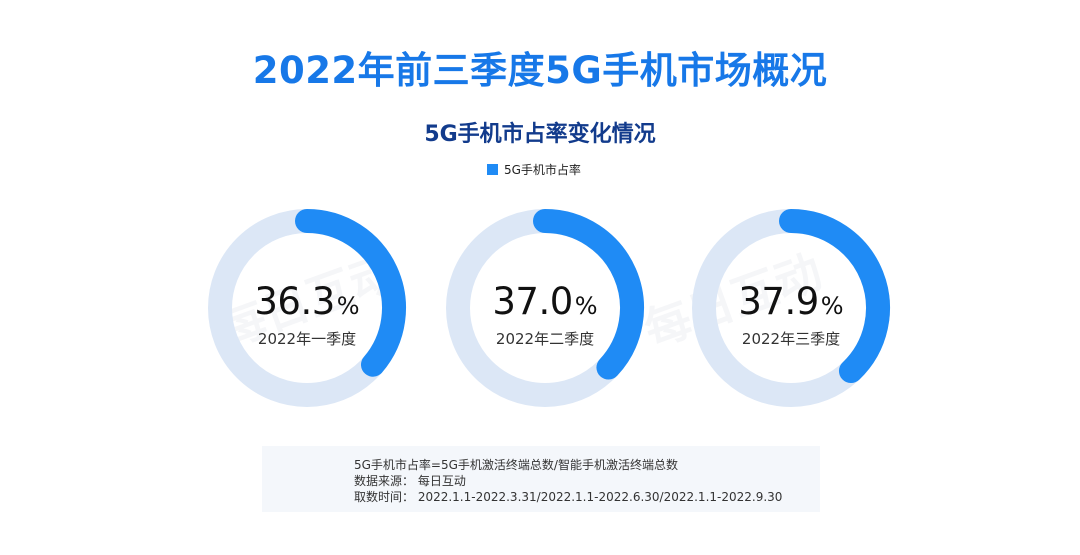 The height and width of the screenshot is (555, 1080). I want to click on footnote-definition: 5G手机市占率=5G手机激活终端总数/智能手机激活终端总数, so click(516, 465).